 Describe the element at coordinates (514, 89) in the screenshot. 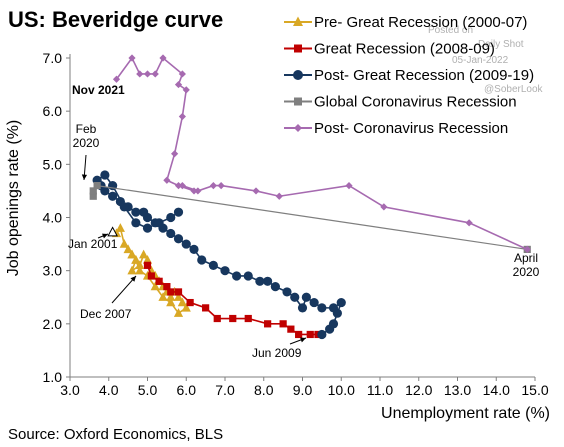

I see `watermark-line-4: @SoberLook` at that location.